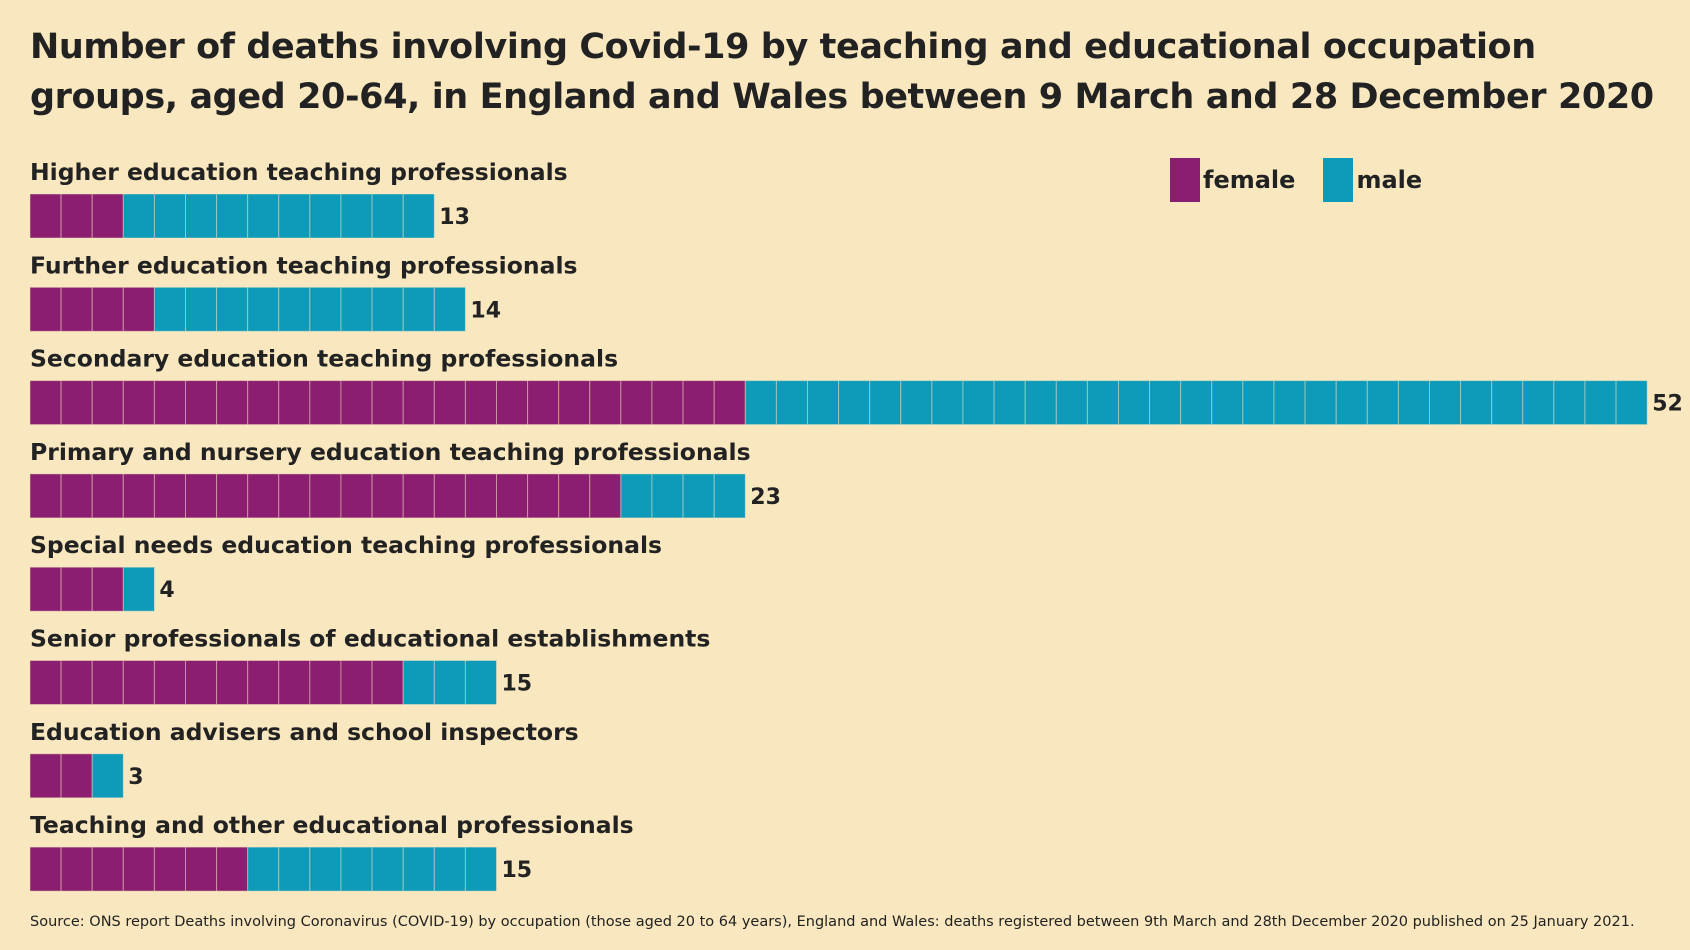  What do you see at coordinates (1338, 180) in the screenshot?
I see `legend-swatch-male` at bounding box center [1338, 180].